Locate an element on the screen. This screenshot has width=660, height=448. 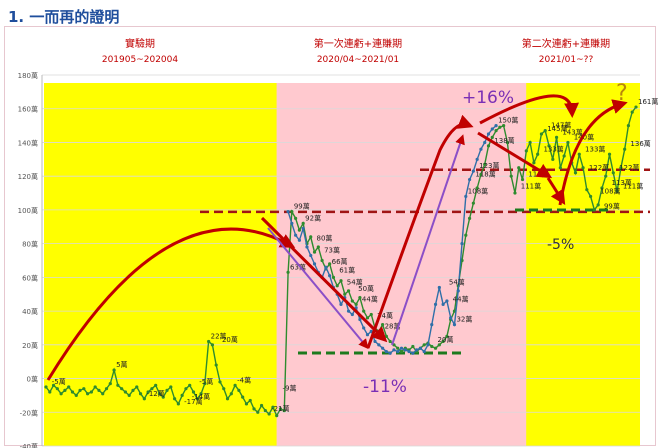
page-heading: 1. 一而再的證明 is located at coordinates (64, 17).